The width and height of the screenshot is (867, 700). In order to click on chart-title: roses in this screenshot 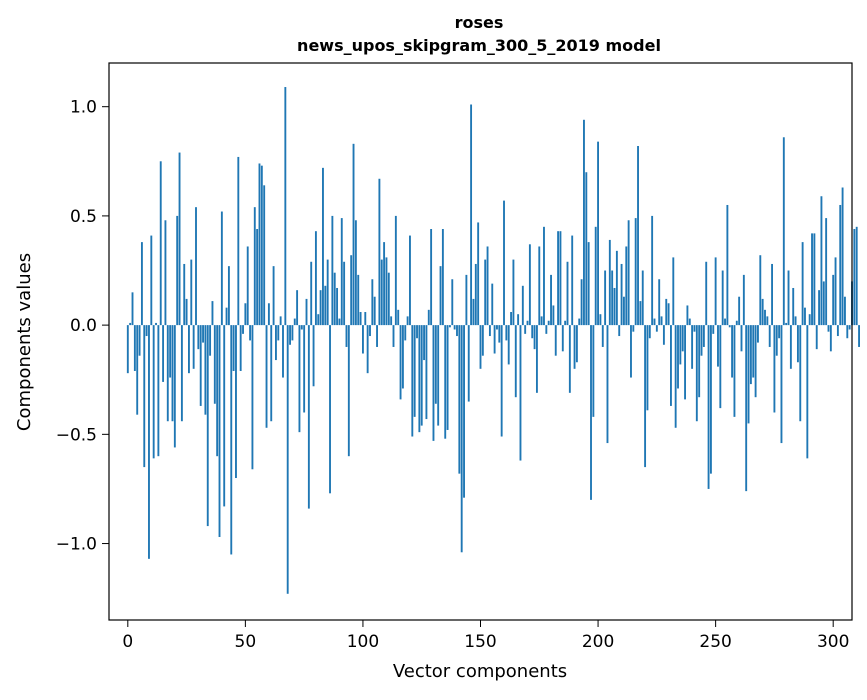, I will do `click(479, 22)`.